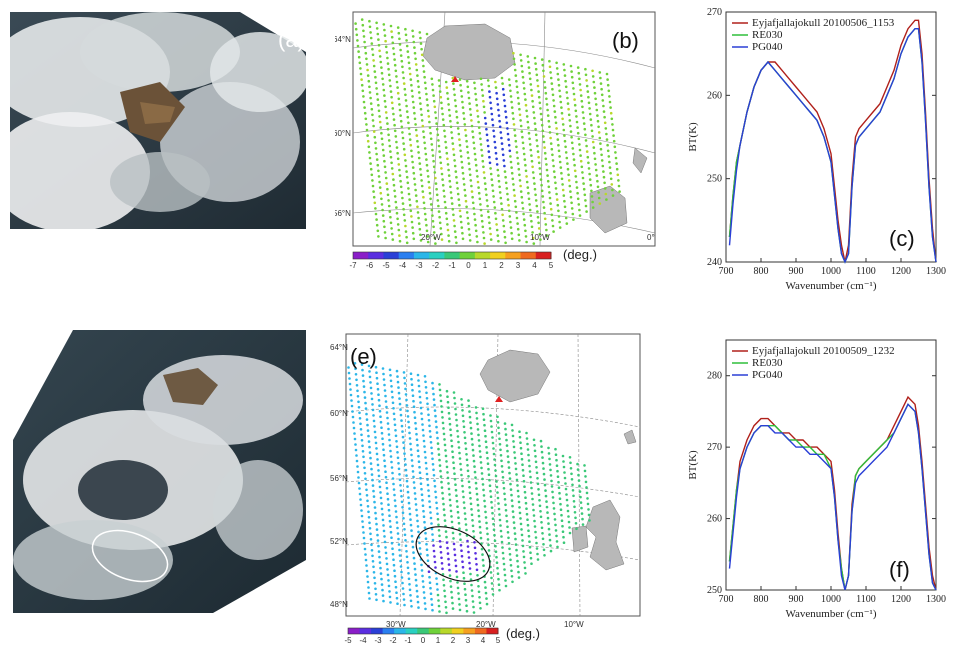  Describe the element at coordinates (714, 95) in the screenshot. I see `y-tick-label: 260` at that location.